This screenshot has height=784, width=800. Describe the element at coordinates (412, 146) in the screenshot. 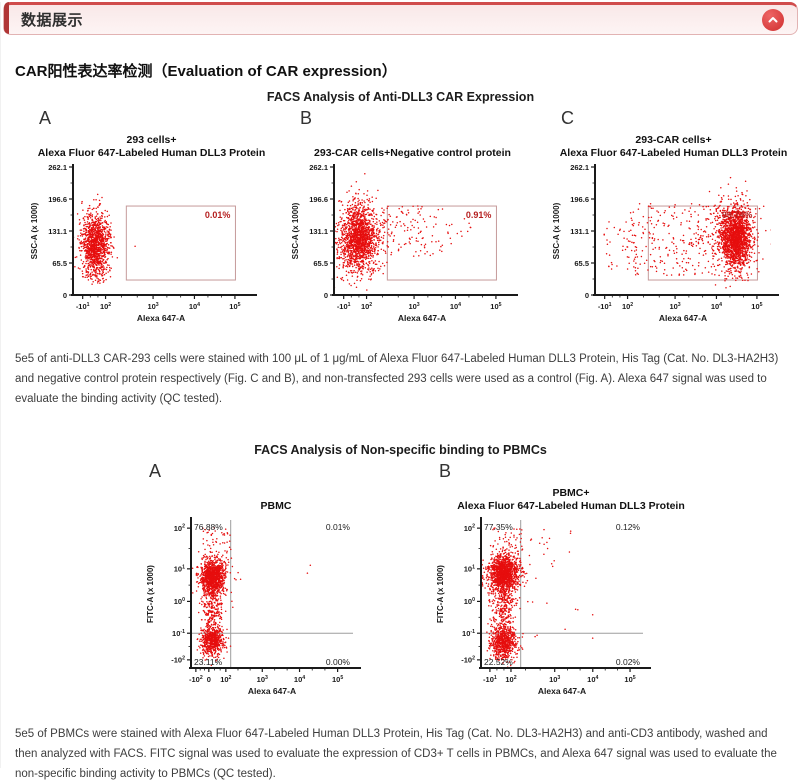

I see `plot-title: 293-CAR cells+Negative control protein` at that location.